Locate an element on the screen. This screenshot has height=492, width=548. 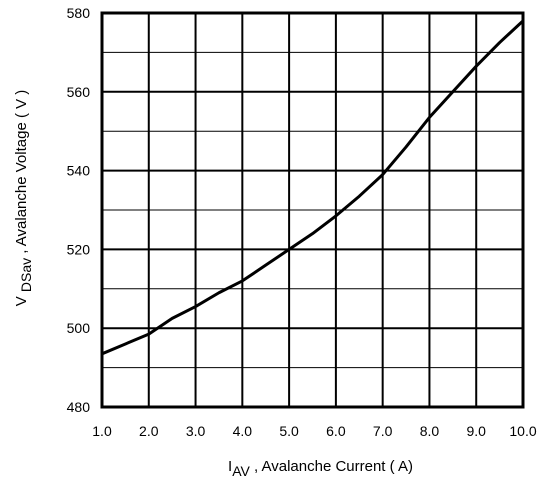
y-tick-label: 560 is located at coordinates (79, 92).